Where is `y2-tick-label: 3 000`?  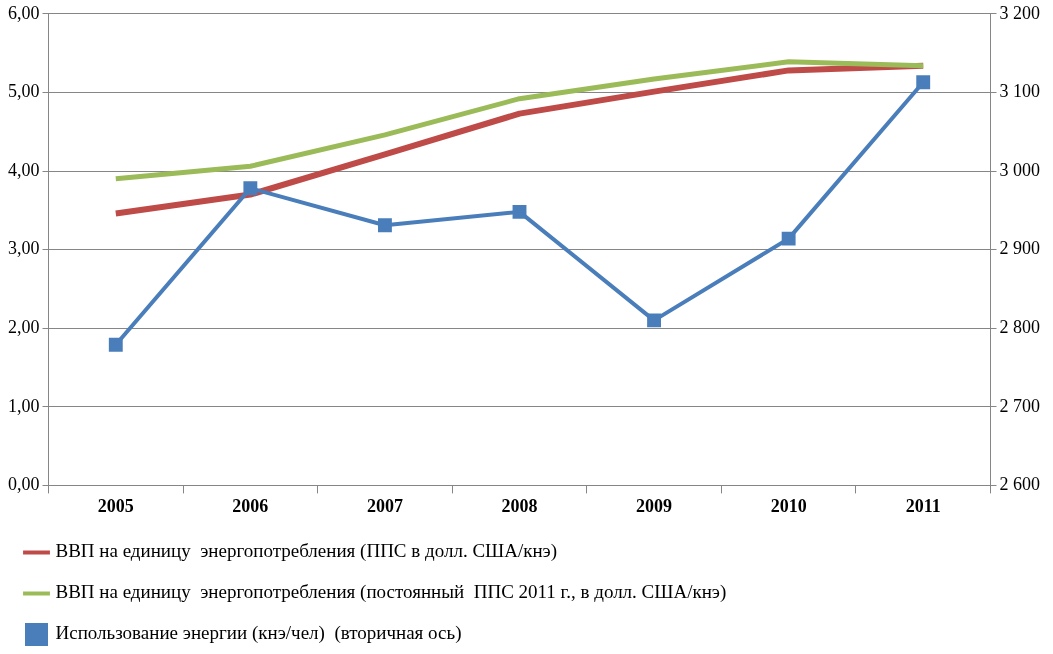
y2-tick-label: 3 000 is located at coordinates (1019, 169).